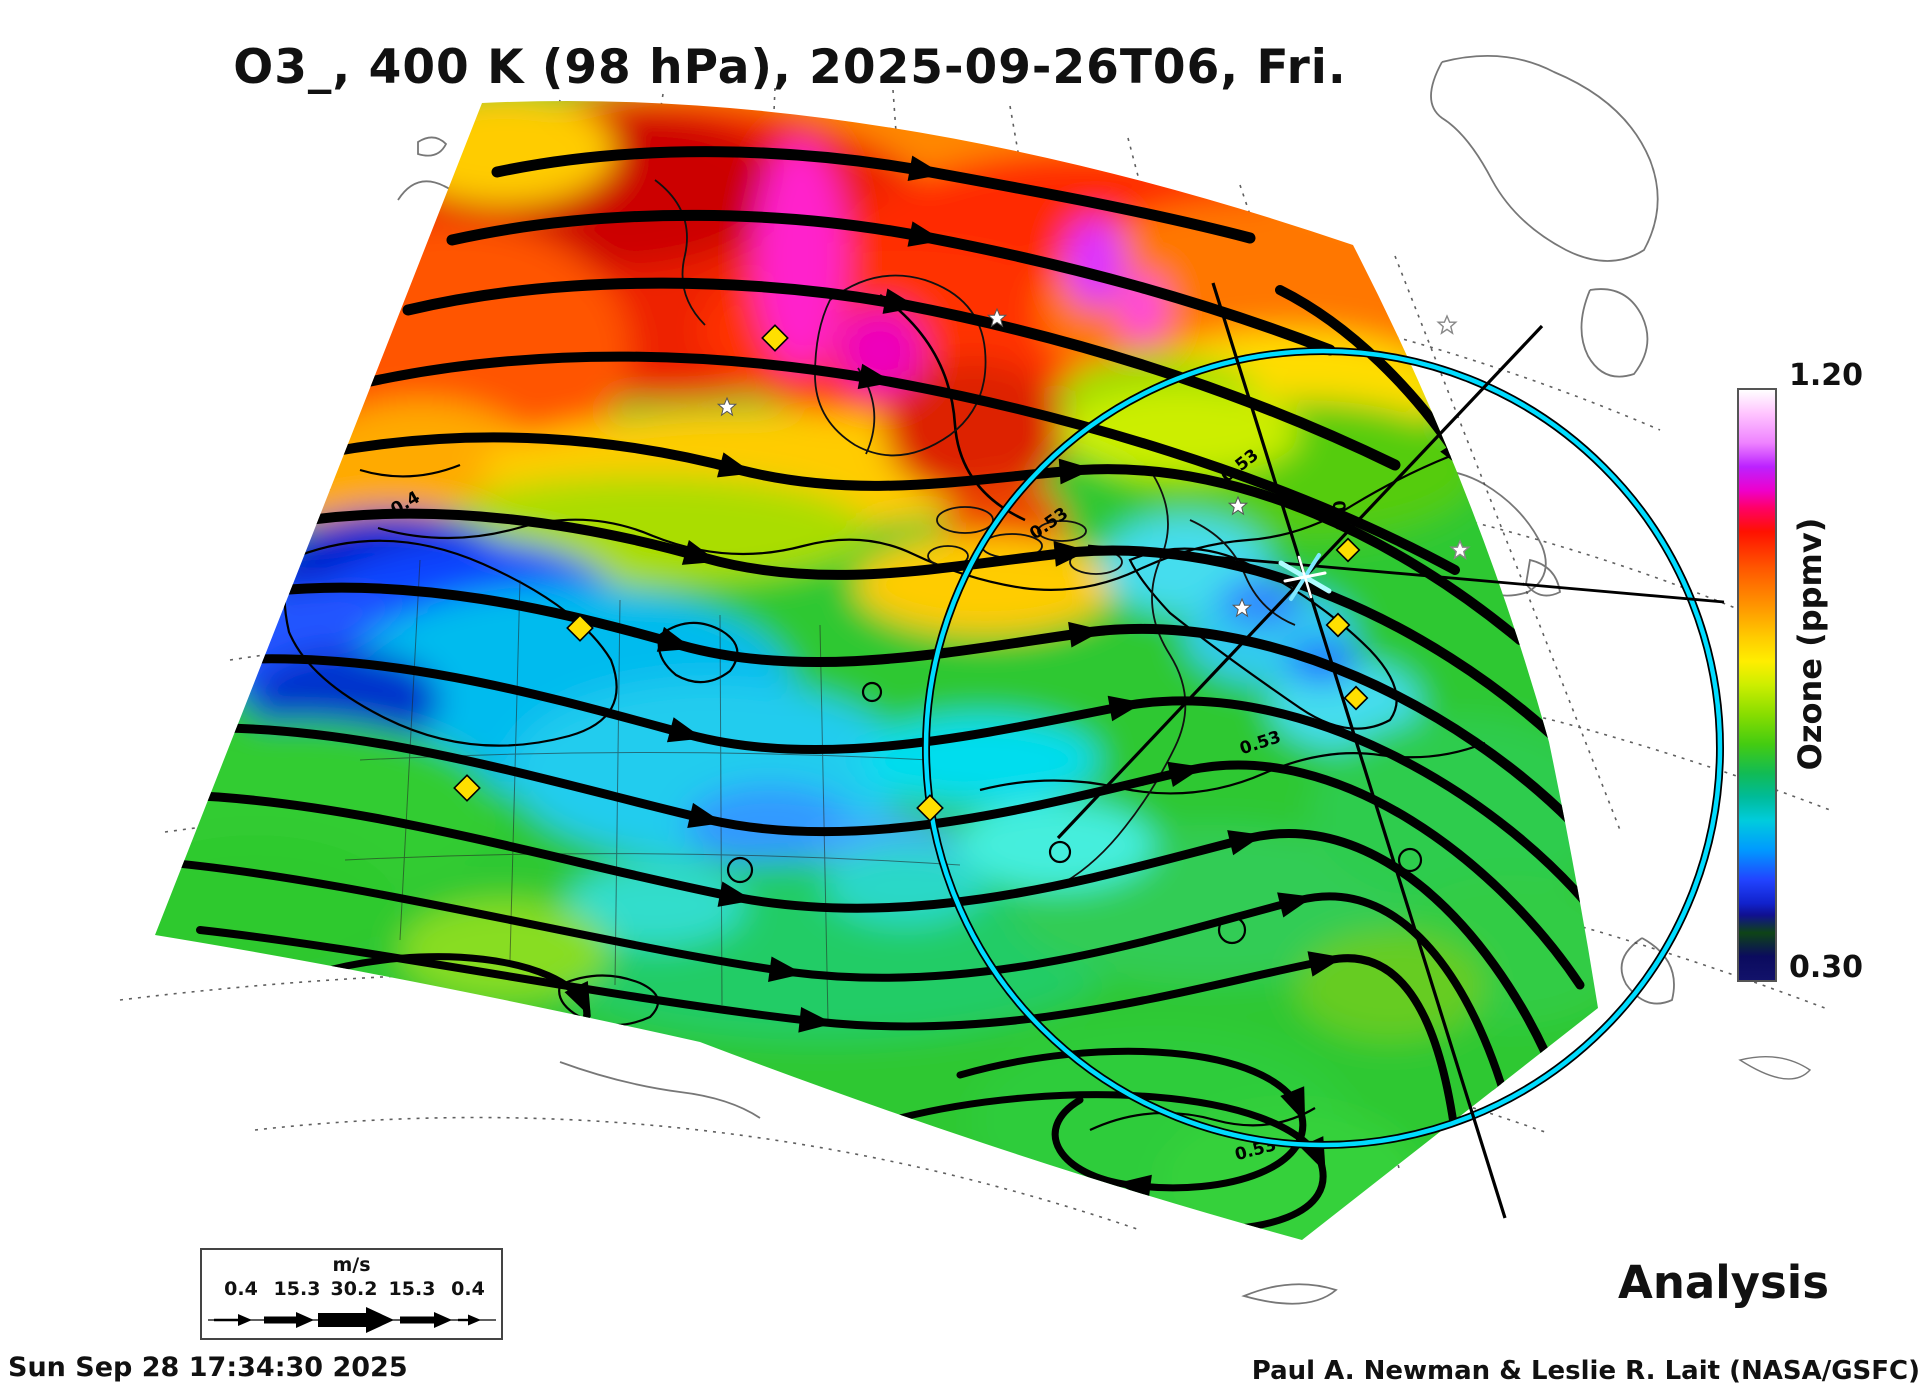 The height and width of the screenshot is (1394, 1926). Describe the element at coordinates (1810, 644) in the screenshot. I see `colorbar-axis-label: Ozone (ppmv)` at that location.